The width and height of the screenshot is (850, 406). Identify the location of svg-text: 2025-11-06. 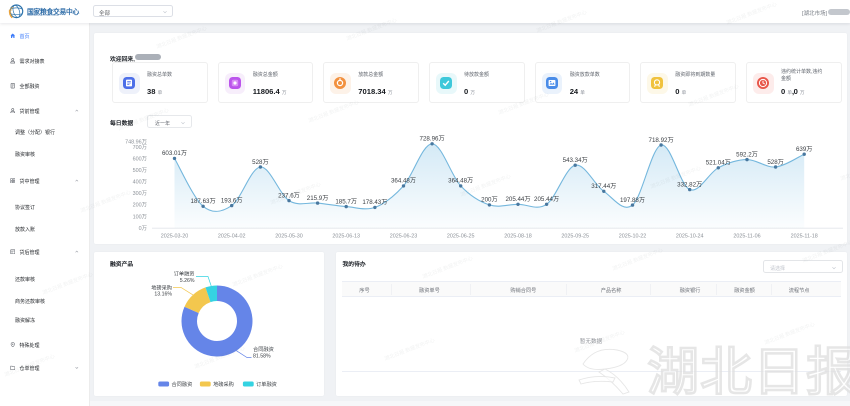
(746, 237).